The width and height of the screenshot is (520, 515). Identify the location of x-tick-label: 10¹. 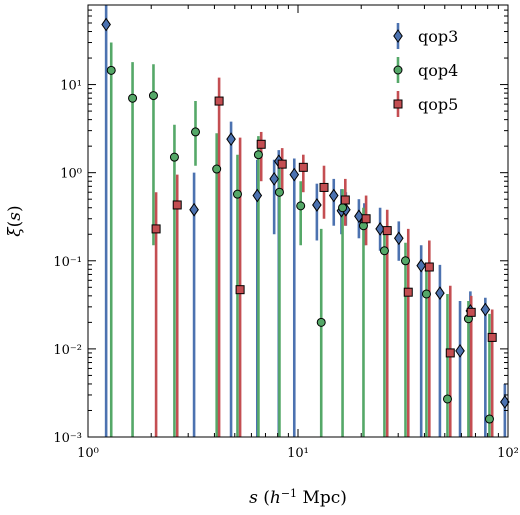
(298, 453).